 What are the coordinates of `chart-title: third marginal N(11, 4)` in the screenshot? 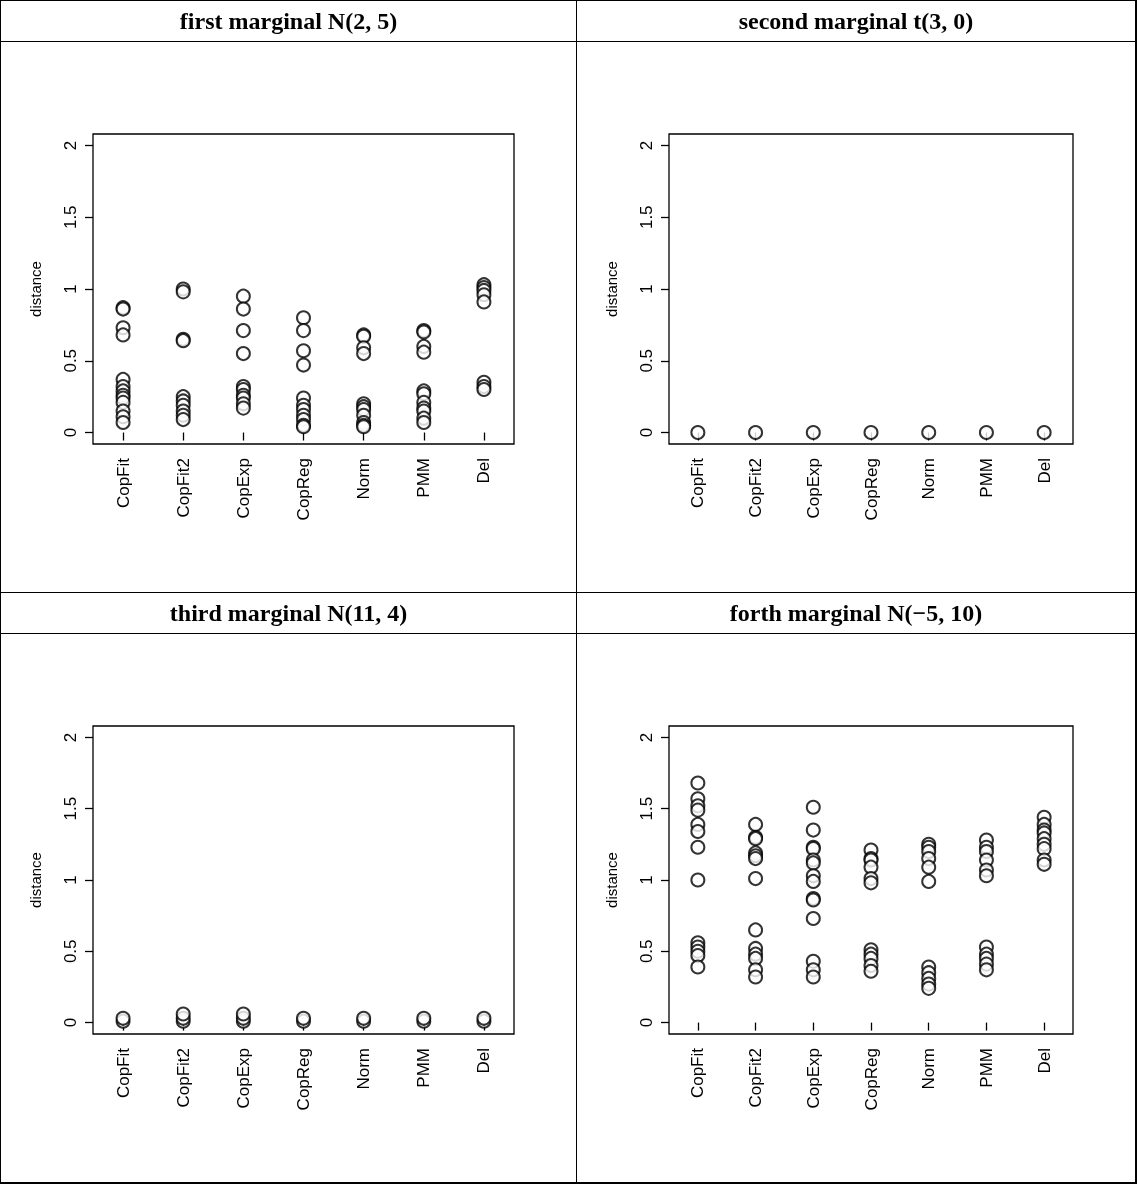 It's located at (288, 613).